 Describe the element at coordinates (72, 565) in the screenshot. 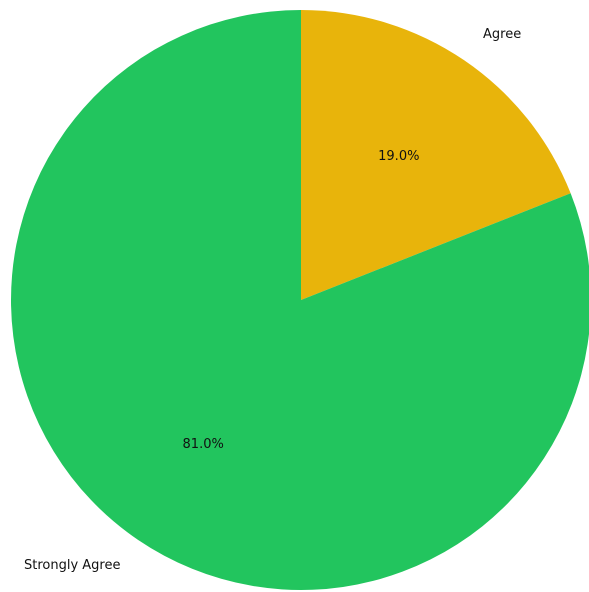

I see `pie-category-label: Strongly Agree` at that location.